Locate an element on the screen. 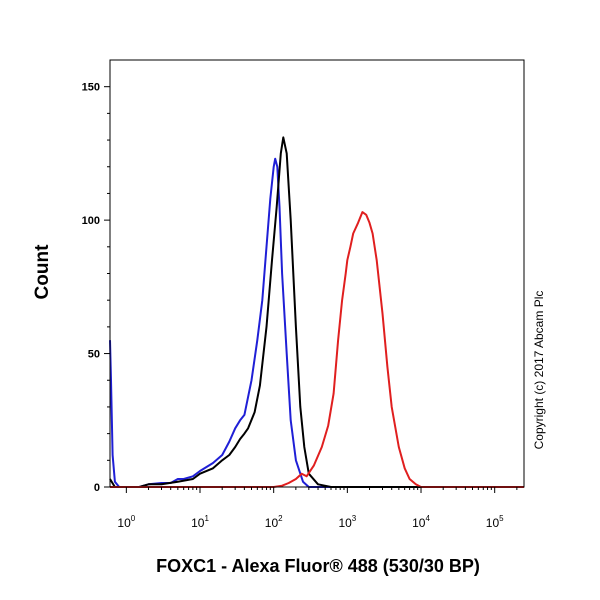 The width and height of the screenshot is (600, 600). x-tick-label: 10⁴ is located at coordinates (421, 522).